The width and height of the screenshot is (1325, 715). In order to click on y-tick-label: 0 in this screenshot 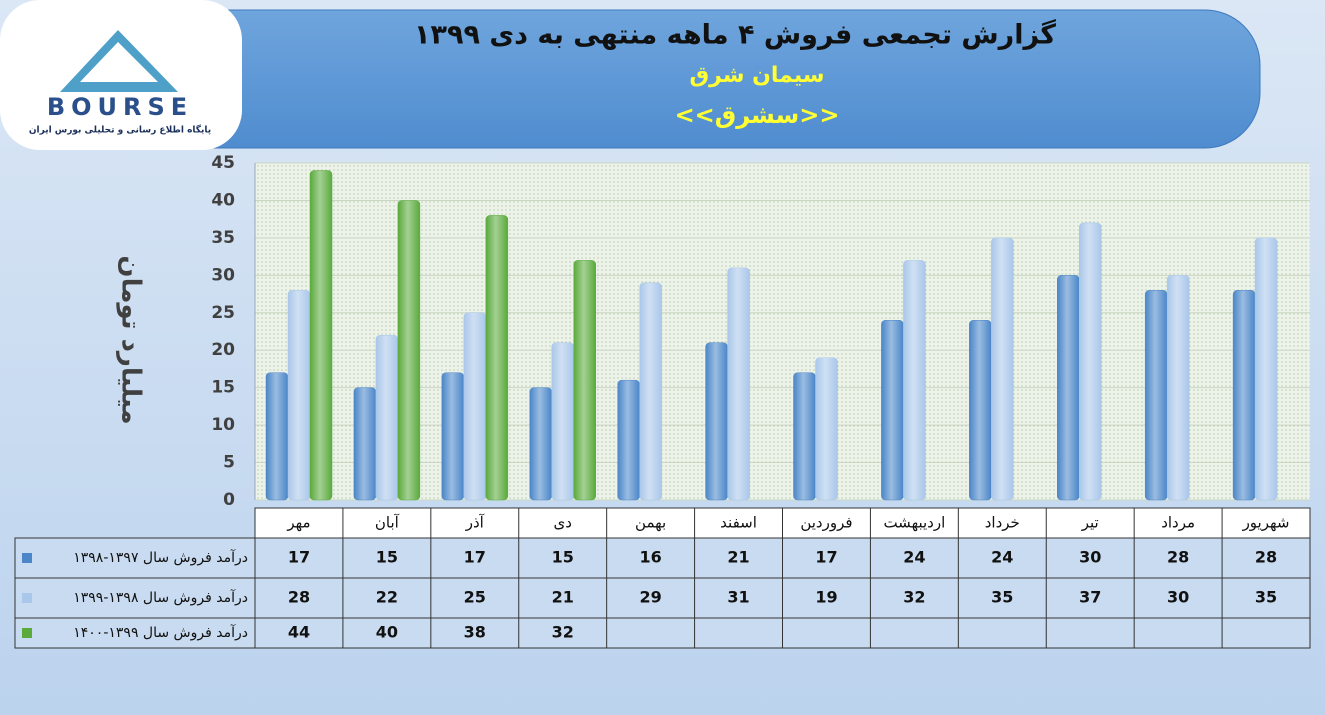, I will do `click(229, 500)`.